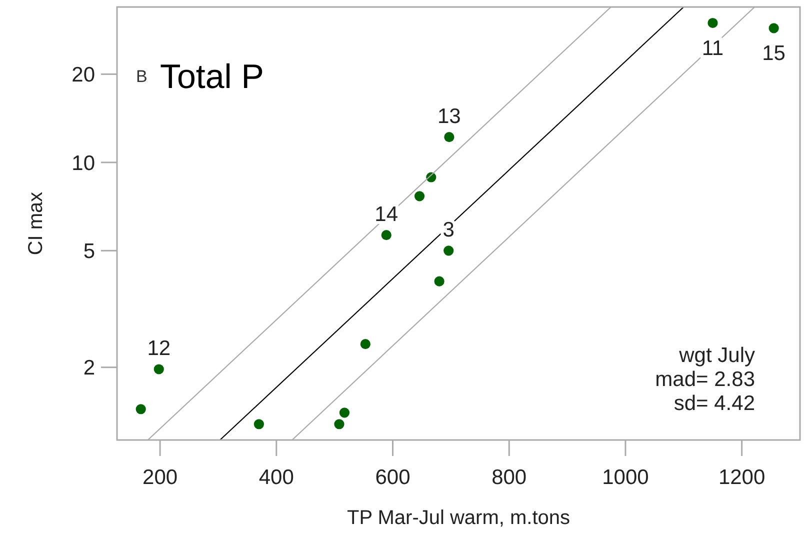  What do you see at coordinates (714, 403) in the screenshot?
I see `annotation: sd= 4.42` at bounding box center [714, 403].